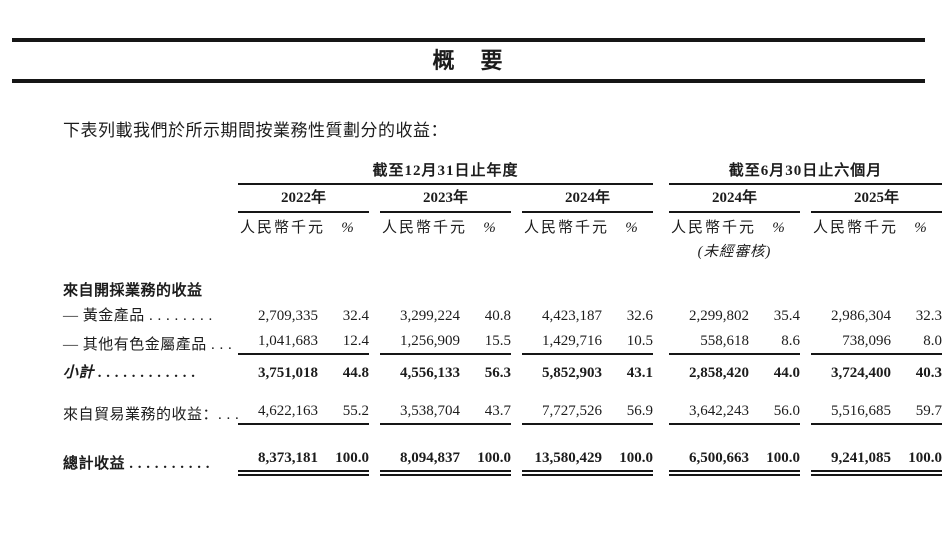 This screenshot has height=542, width=948. What do you see at coordinates (430, 315) in the screenshot?
I see `value-cell: 3,299,224` at bounding box center [430, 315].